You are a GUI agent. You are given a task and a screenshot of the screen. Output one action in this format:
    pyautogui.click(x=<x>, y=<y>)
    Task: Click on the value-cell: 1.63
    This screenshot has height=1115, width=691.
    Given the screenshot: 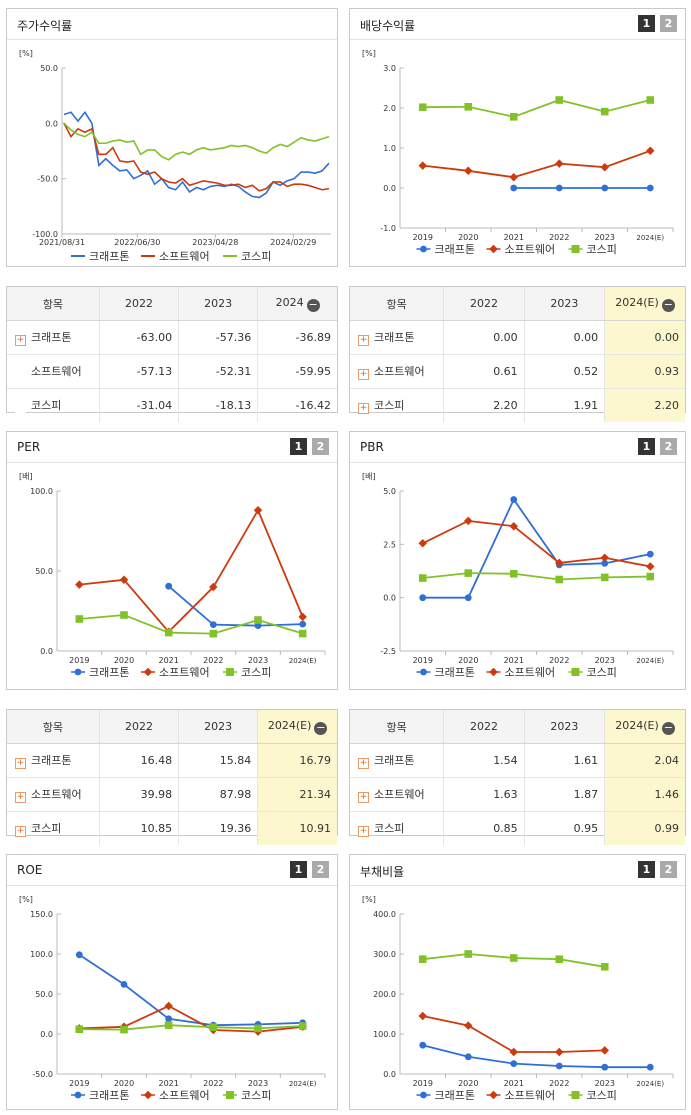 What is the action you would take?
    pyautogui.click(x=484, y=794)
    